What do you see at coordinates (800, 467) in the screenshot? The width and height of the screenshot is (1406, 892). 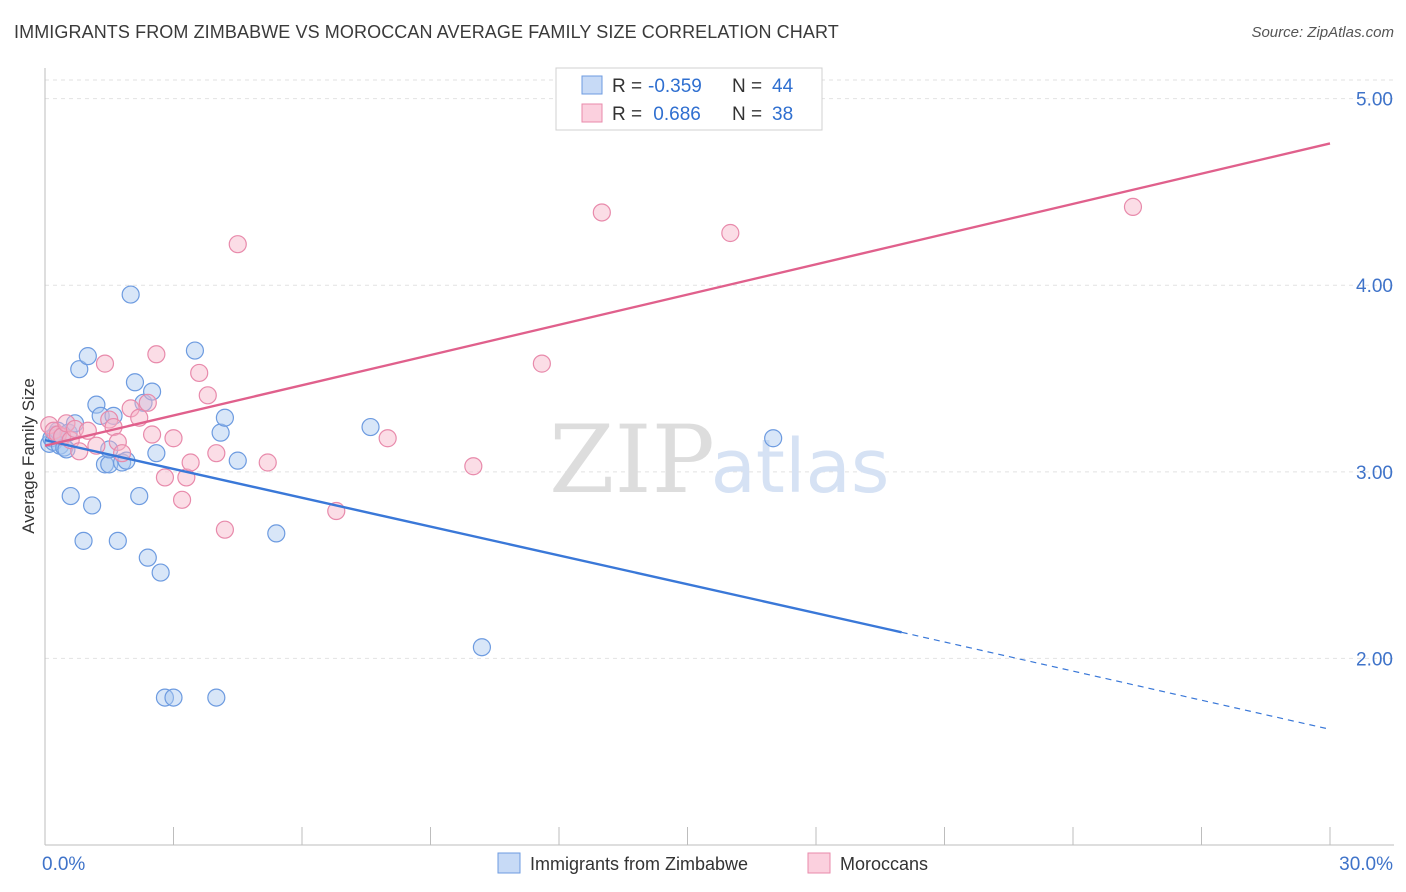 I see `watermark-atlas: atlas` at bounding box center [800, 467].